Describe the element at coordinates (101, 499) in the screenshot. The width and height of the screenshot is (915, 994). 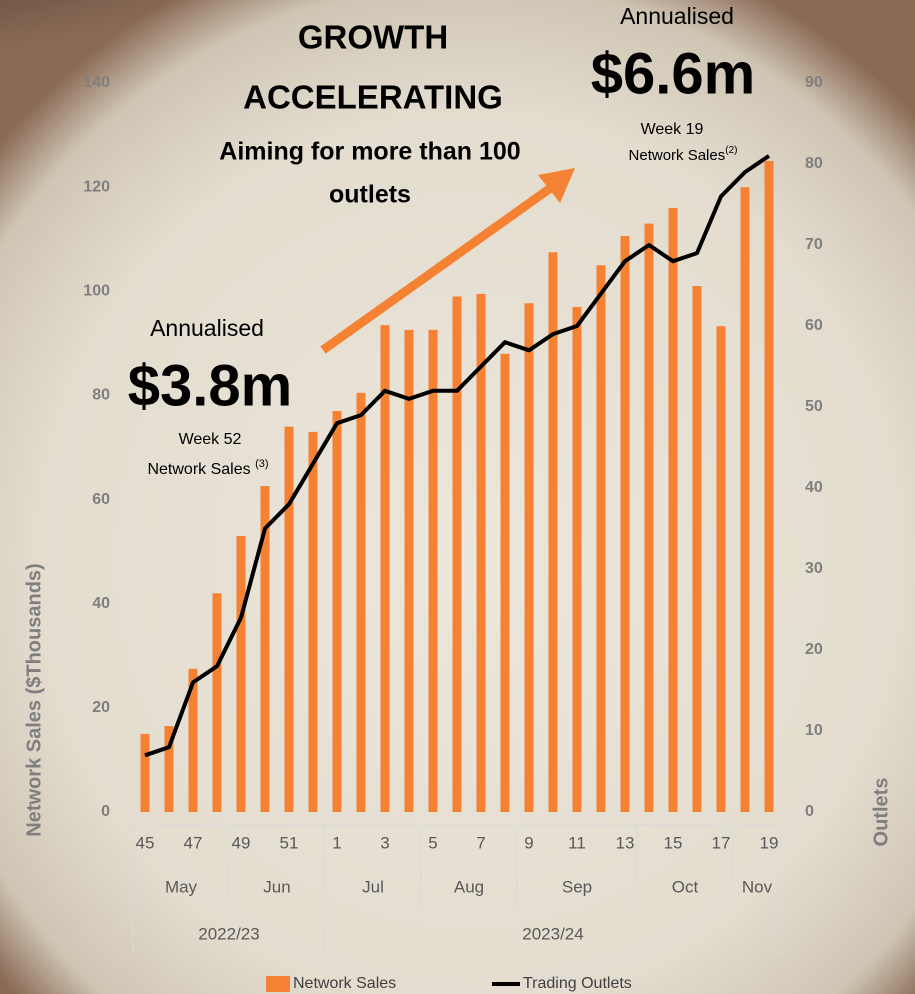
I see `y-tick-label: 60` at that location.